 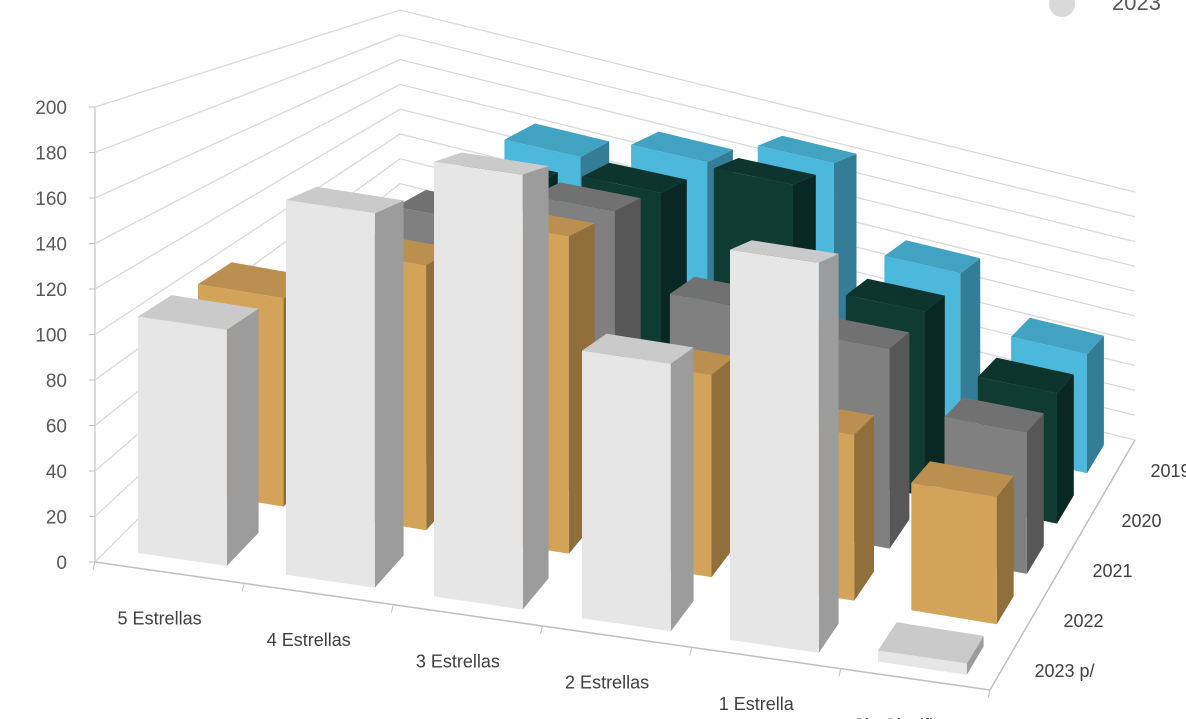 I want to click on category-label: 5 Estrellas, so click(x=160, y=619).